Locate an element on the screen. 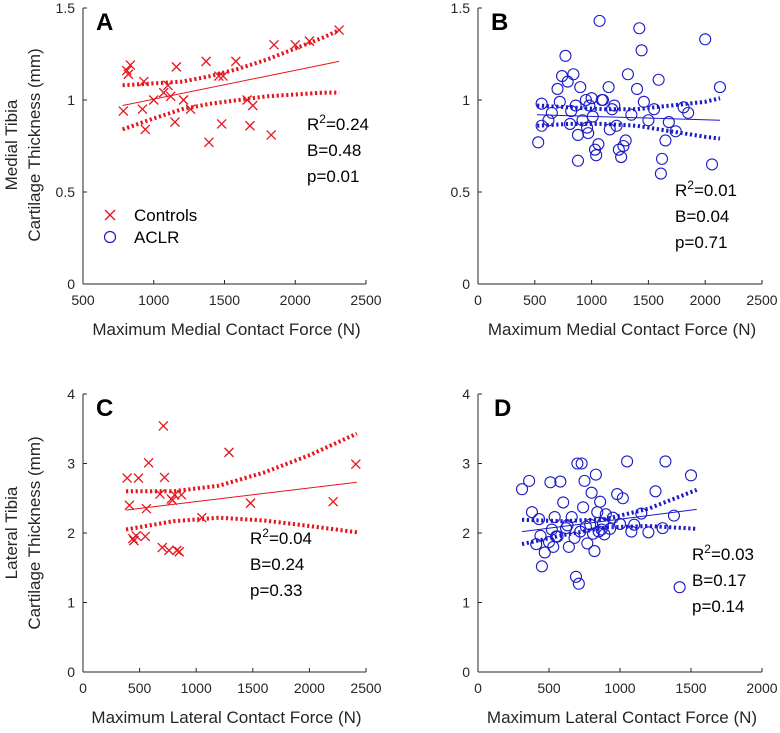  ylabel-top-line1: Medial Tibia is located at coordinates (11, 144).